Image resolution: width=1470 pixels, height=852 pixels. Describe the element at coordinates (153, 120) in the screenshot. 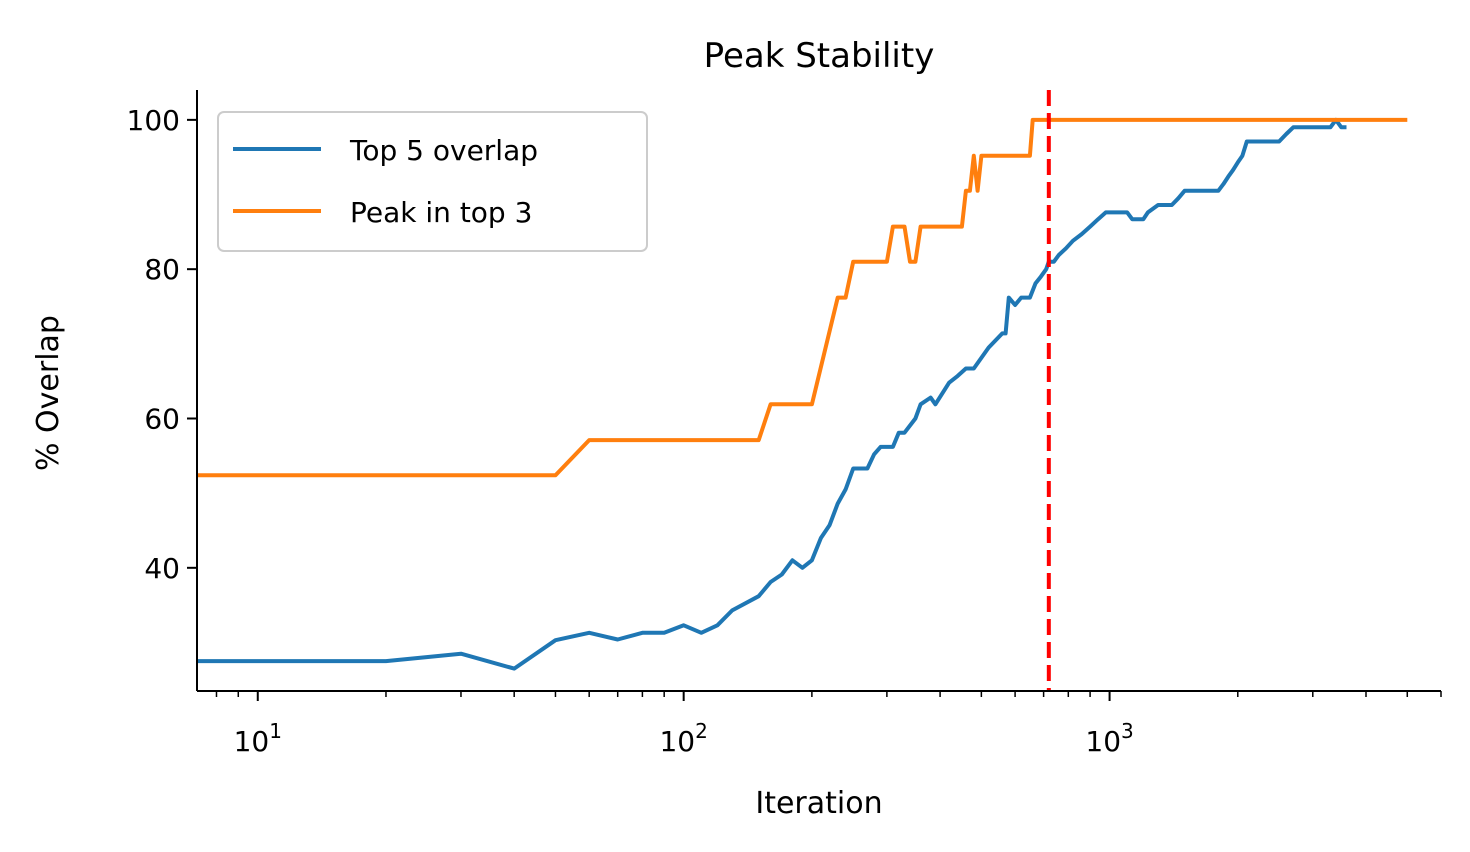

I see `y-tick-label: 100` at that location.